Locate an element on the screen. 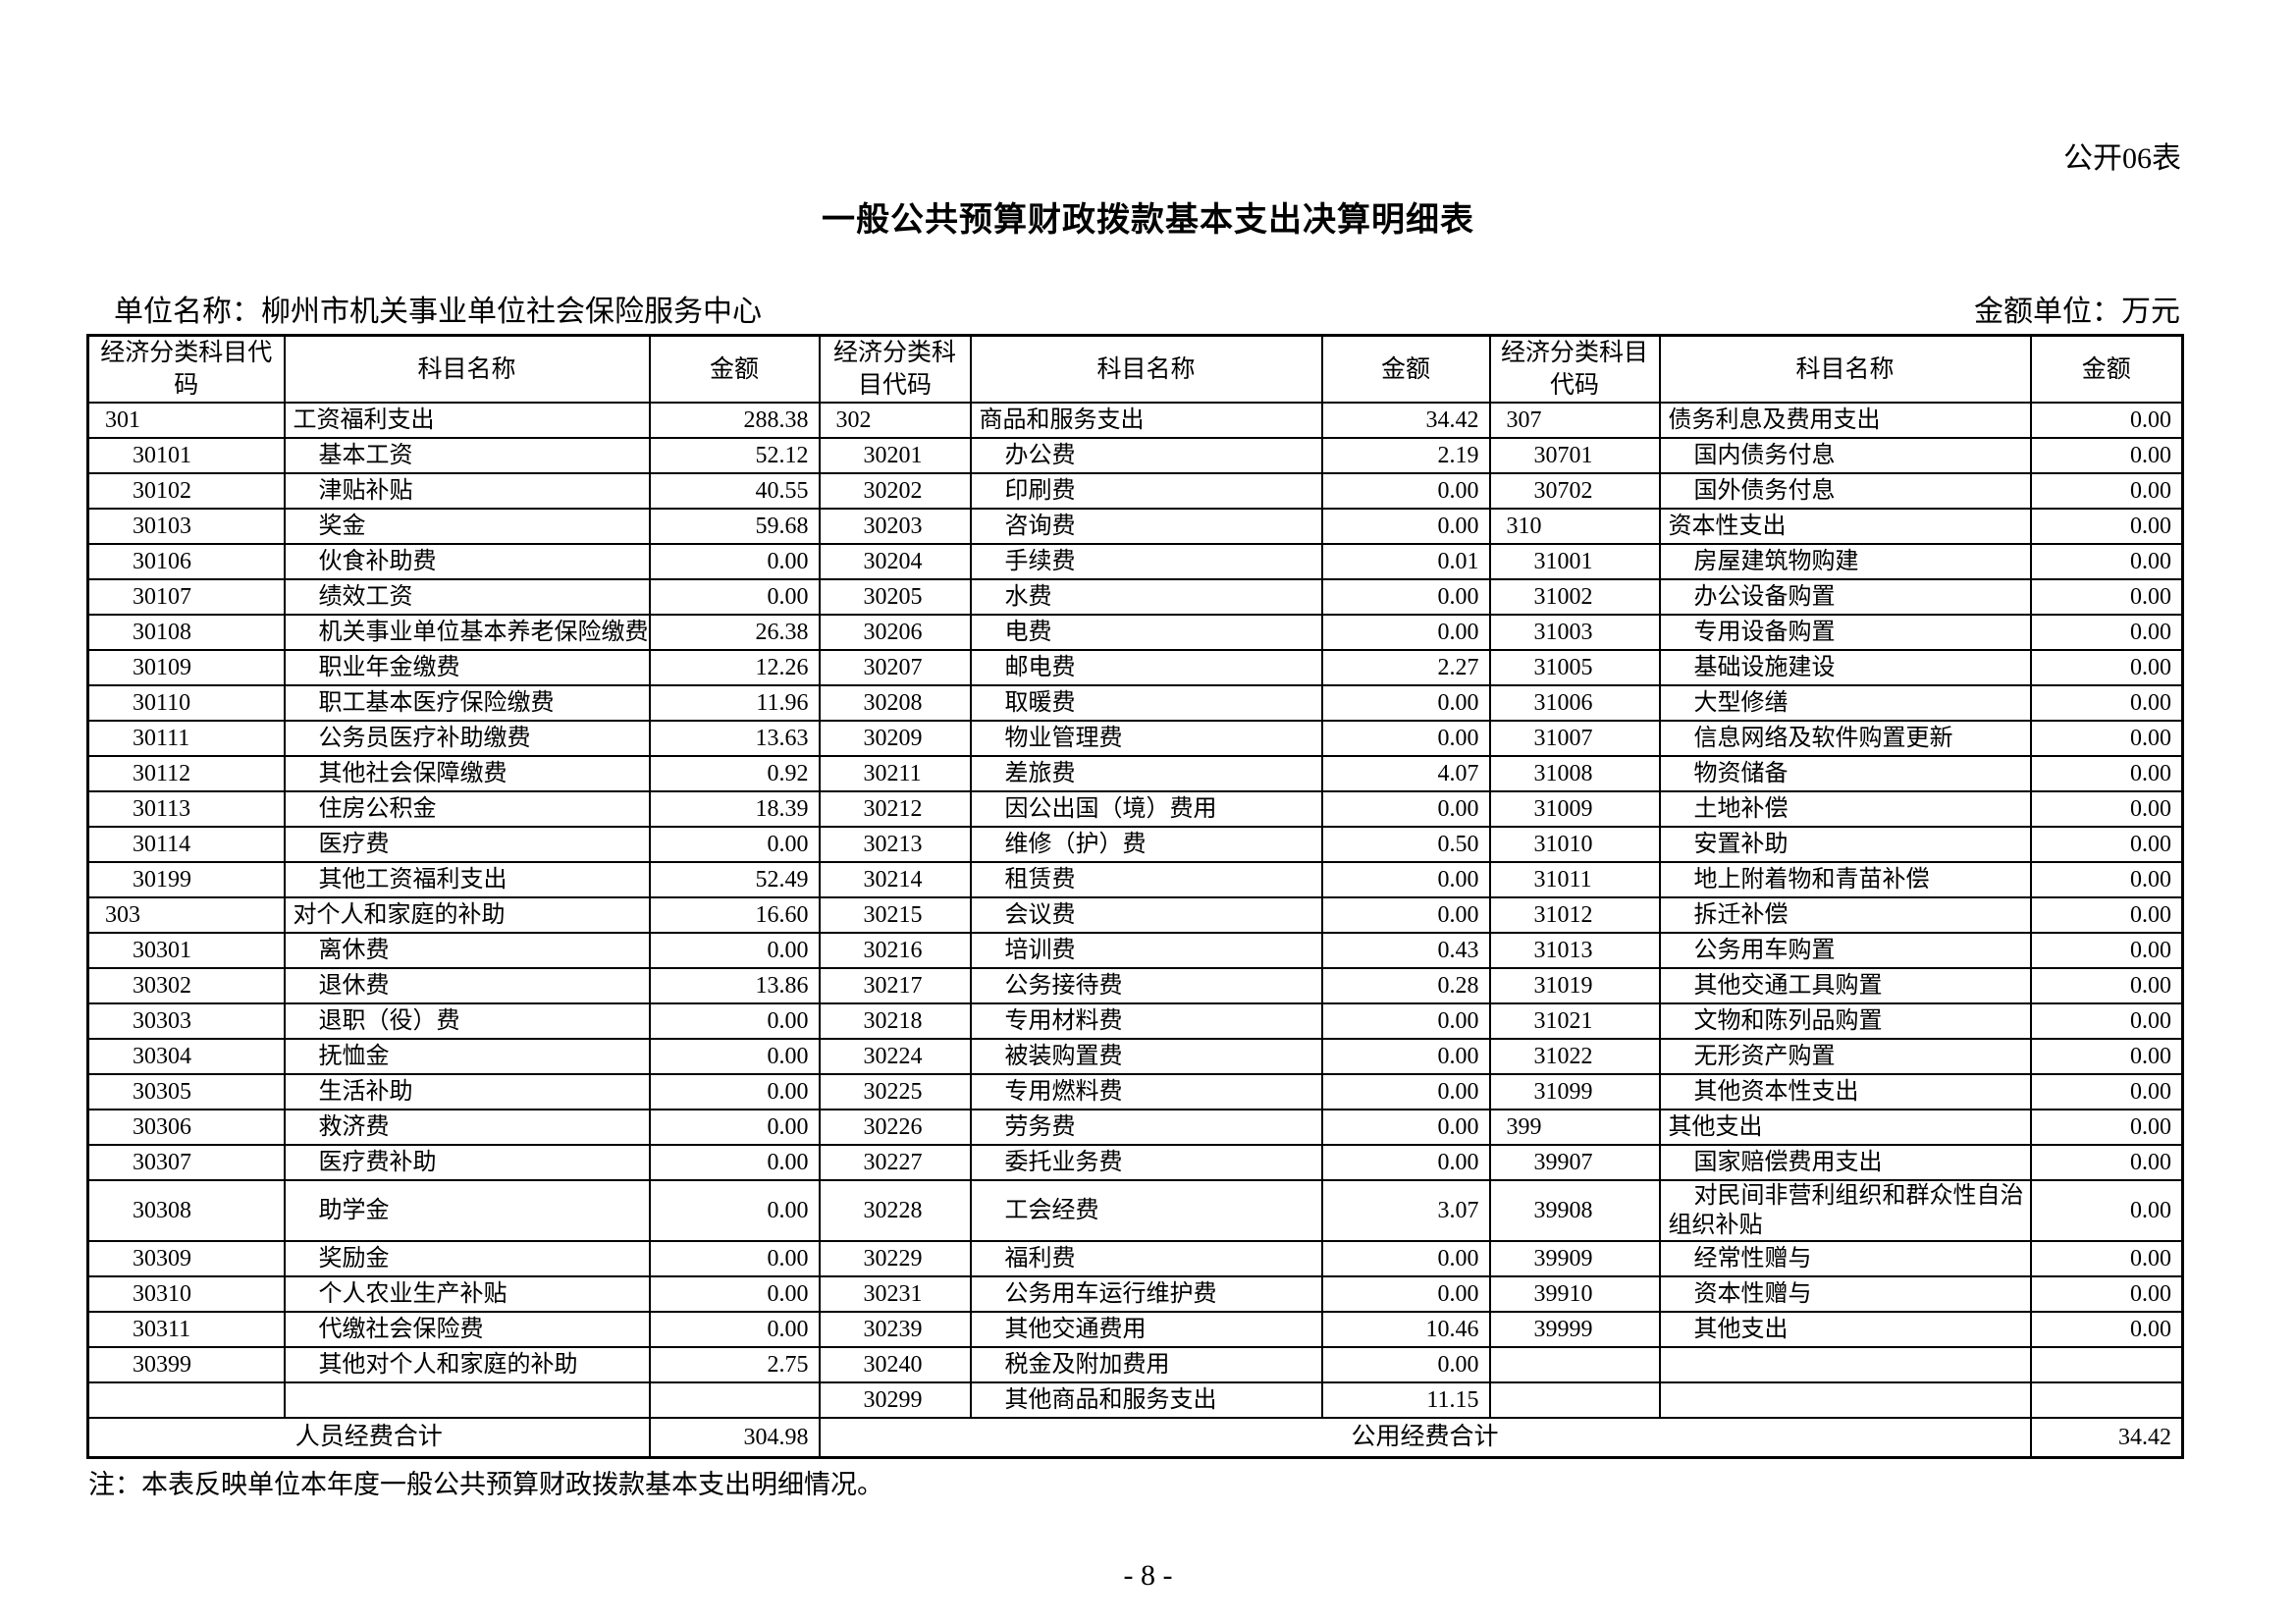  subject-name-cell: 助学金 is located at coordinates (467, 1210).